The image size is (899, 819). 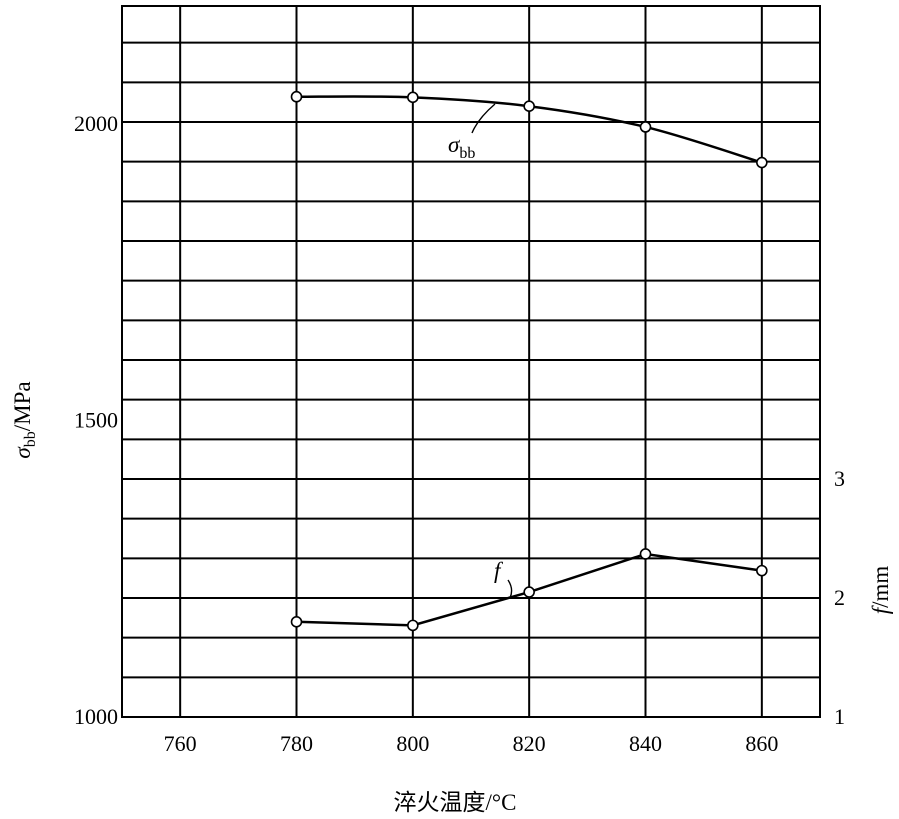 What do you see at coordinates (96, 420) in the screenshot?
I see `left-y-tick-label: 1500` at bounding box center [96, 420].